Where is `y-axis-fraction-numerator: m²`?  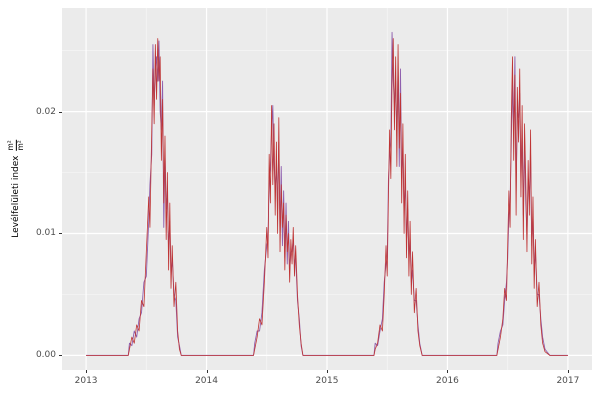
y-axis-fraction-numerator: m² is located at coordinates (10, 145).